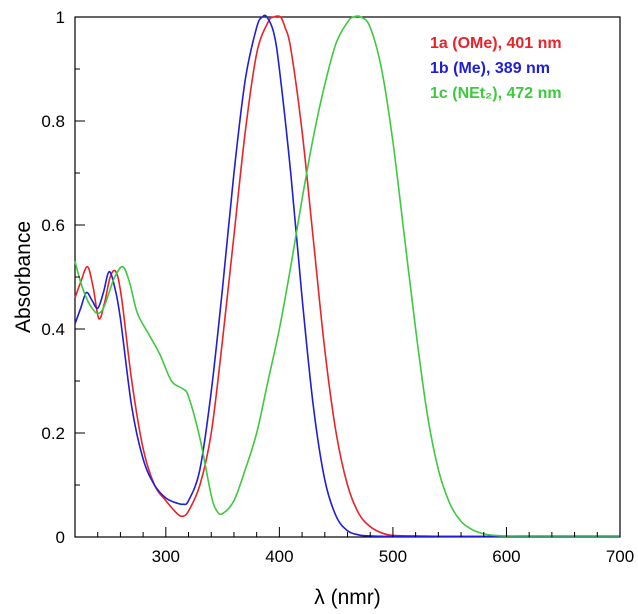  What do you see at coordinates (60, 537) in the screenshot?
I see `y-tick-label: 0` at bounding box center [60, 537].